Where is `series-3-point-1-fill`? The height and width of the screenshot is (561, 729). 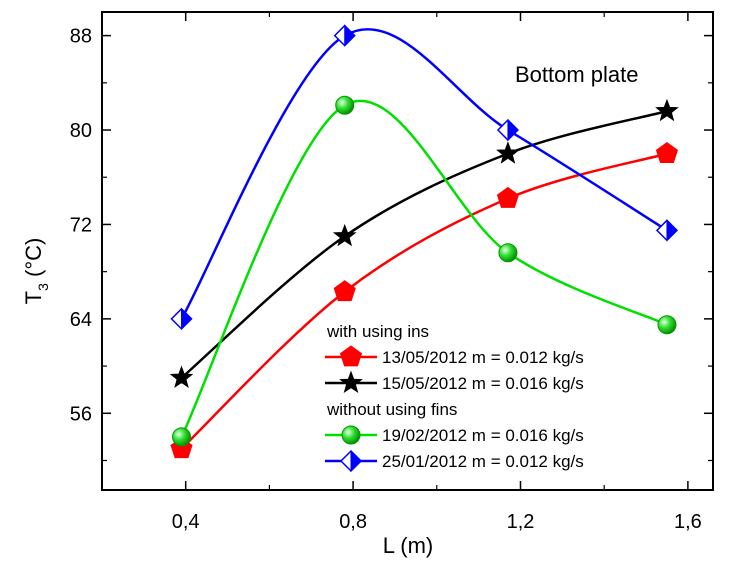 series-3-point-1-fill is located at coordinates (350, 35).